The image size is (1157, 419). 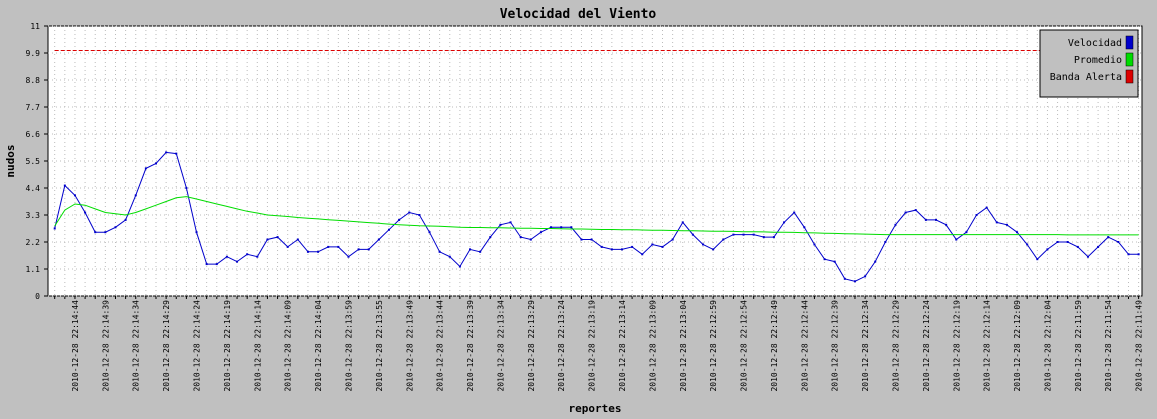 I want to click on y-tick-label: 4.4, so click(x=33, y=188).